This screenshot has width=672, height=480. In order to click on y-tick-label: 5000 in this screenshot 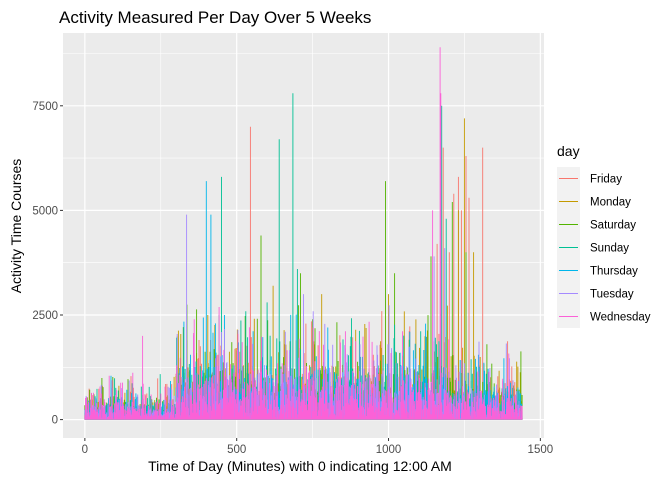, I will do `click(45, 211)`.